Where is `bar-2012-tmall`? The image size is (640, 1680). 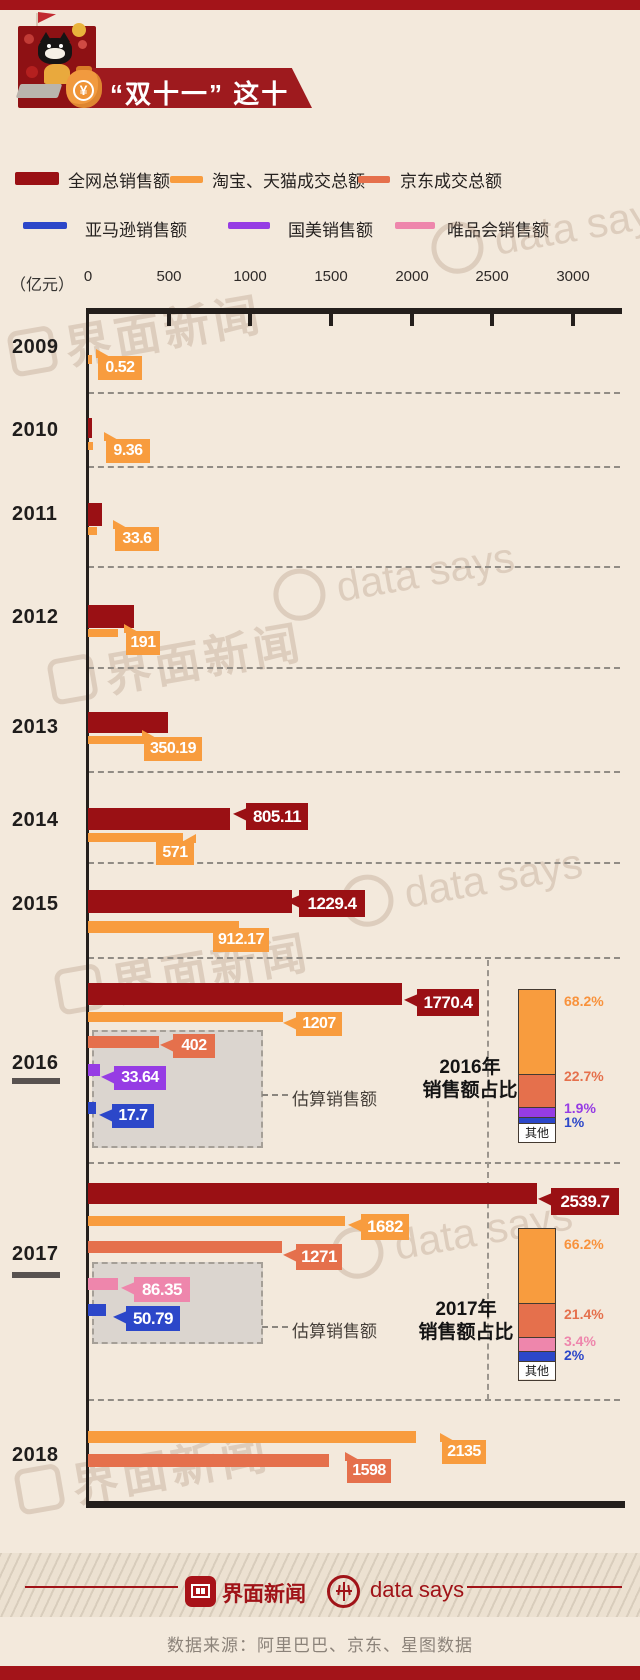 bar-2012-tmall is located at coordinates (103, 633).